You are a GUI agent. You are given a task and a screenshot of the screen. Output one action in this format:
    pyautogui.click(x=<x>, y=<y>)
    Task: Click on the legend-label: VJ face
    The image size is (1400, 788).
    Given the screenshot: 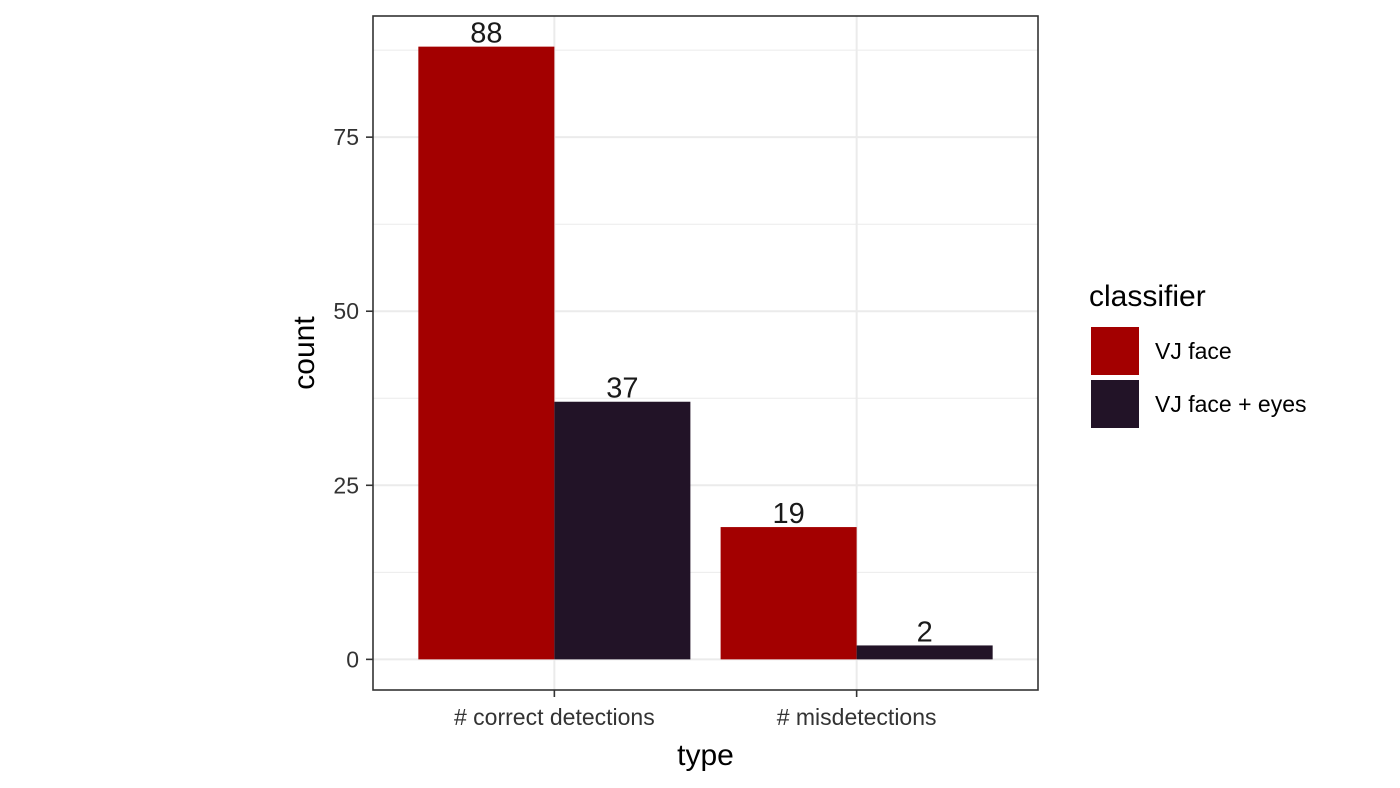 What is the action you would take?
    pyautogui.click(x=1193, y=351)
    